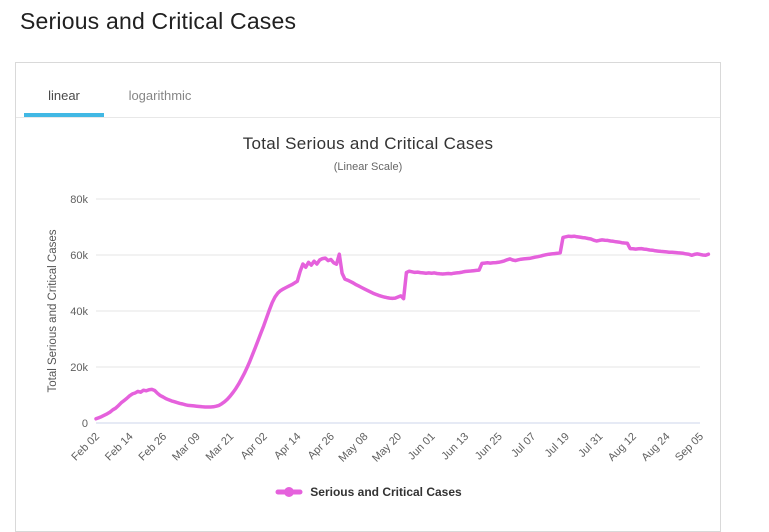  What do you see at coordinates (289, 492) in the screenshot?
I see `legend-marker-icon` at bounding box center [289, 492].